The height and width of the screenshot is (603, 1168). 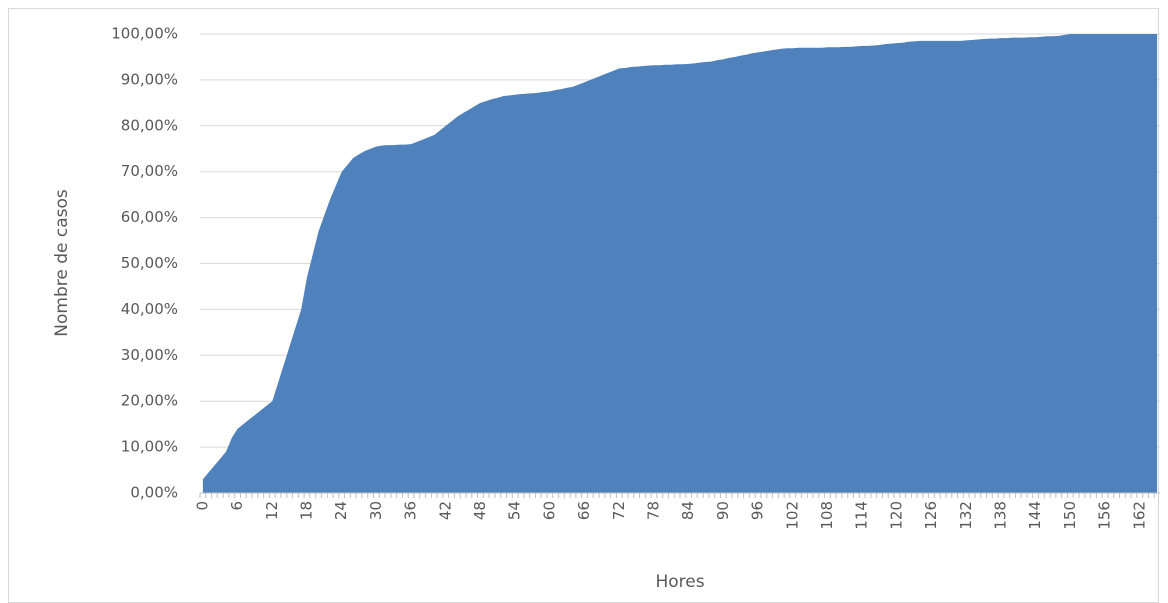 What do you see at coordinates (723, 510) in the screenshot?
I see `x-tick-label: 90` at bounding box center [723, 510].